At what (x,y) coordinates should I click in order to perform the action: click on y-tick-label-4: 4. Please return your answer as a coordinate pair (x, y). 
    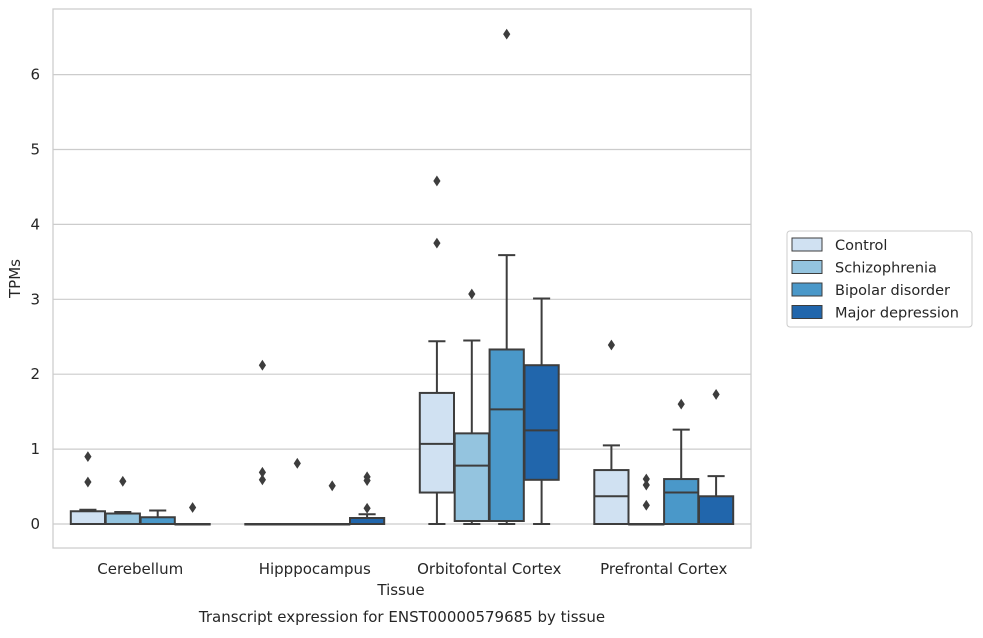
    Looking at the image, I should click on (35, 224).